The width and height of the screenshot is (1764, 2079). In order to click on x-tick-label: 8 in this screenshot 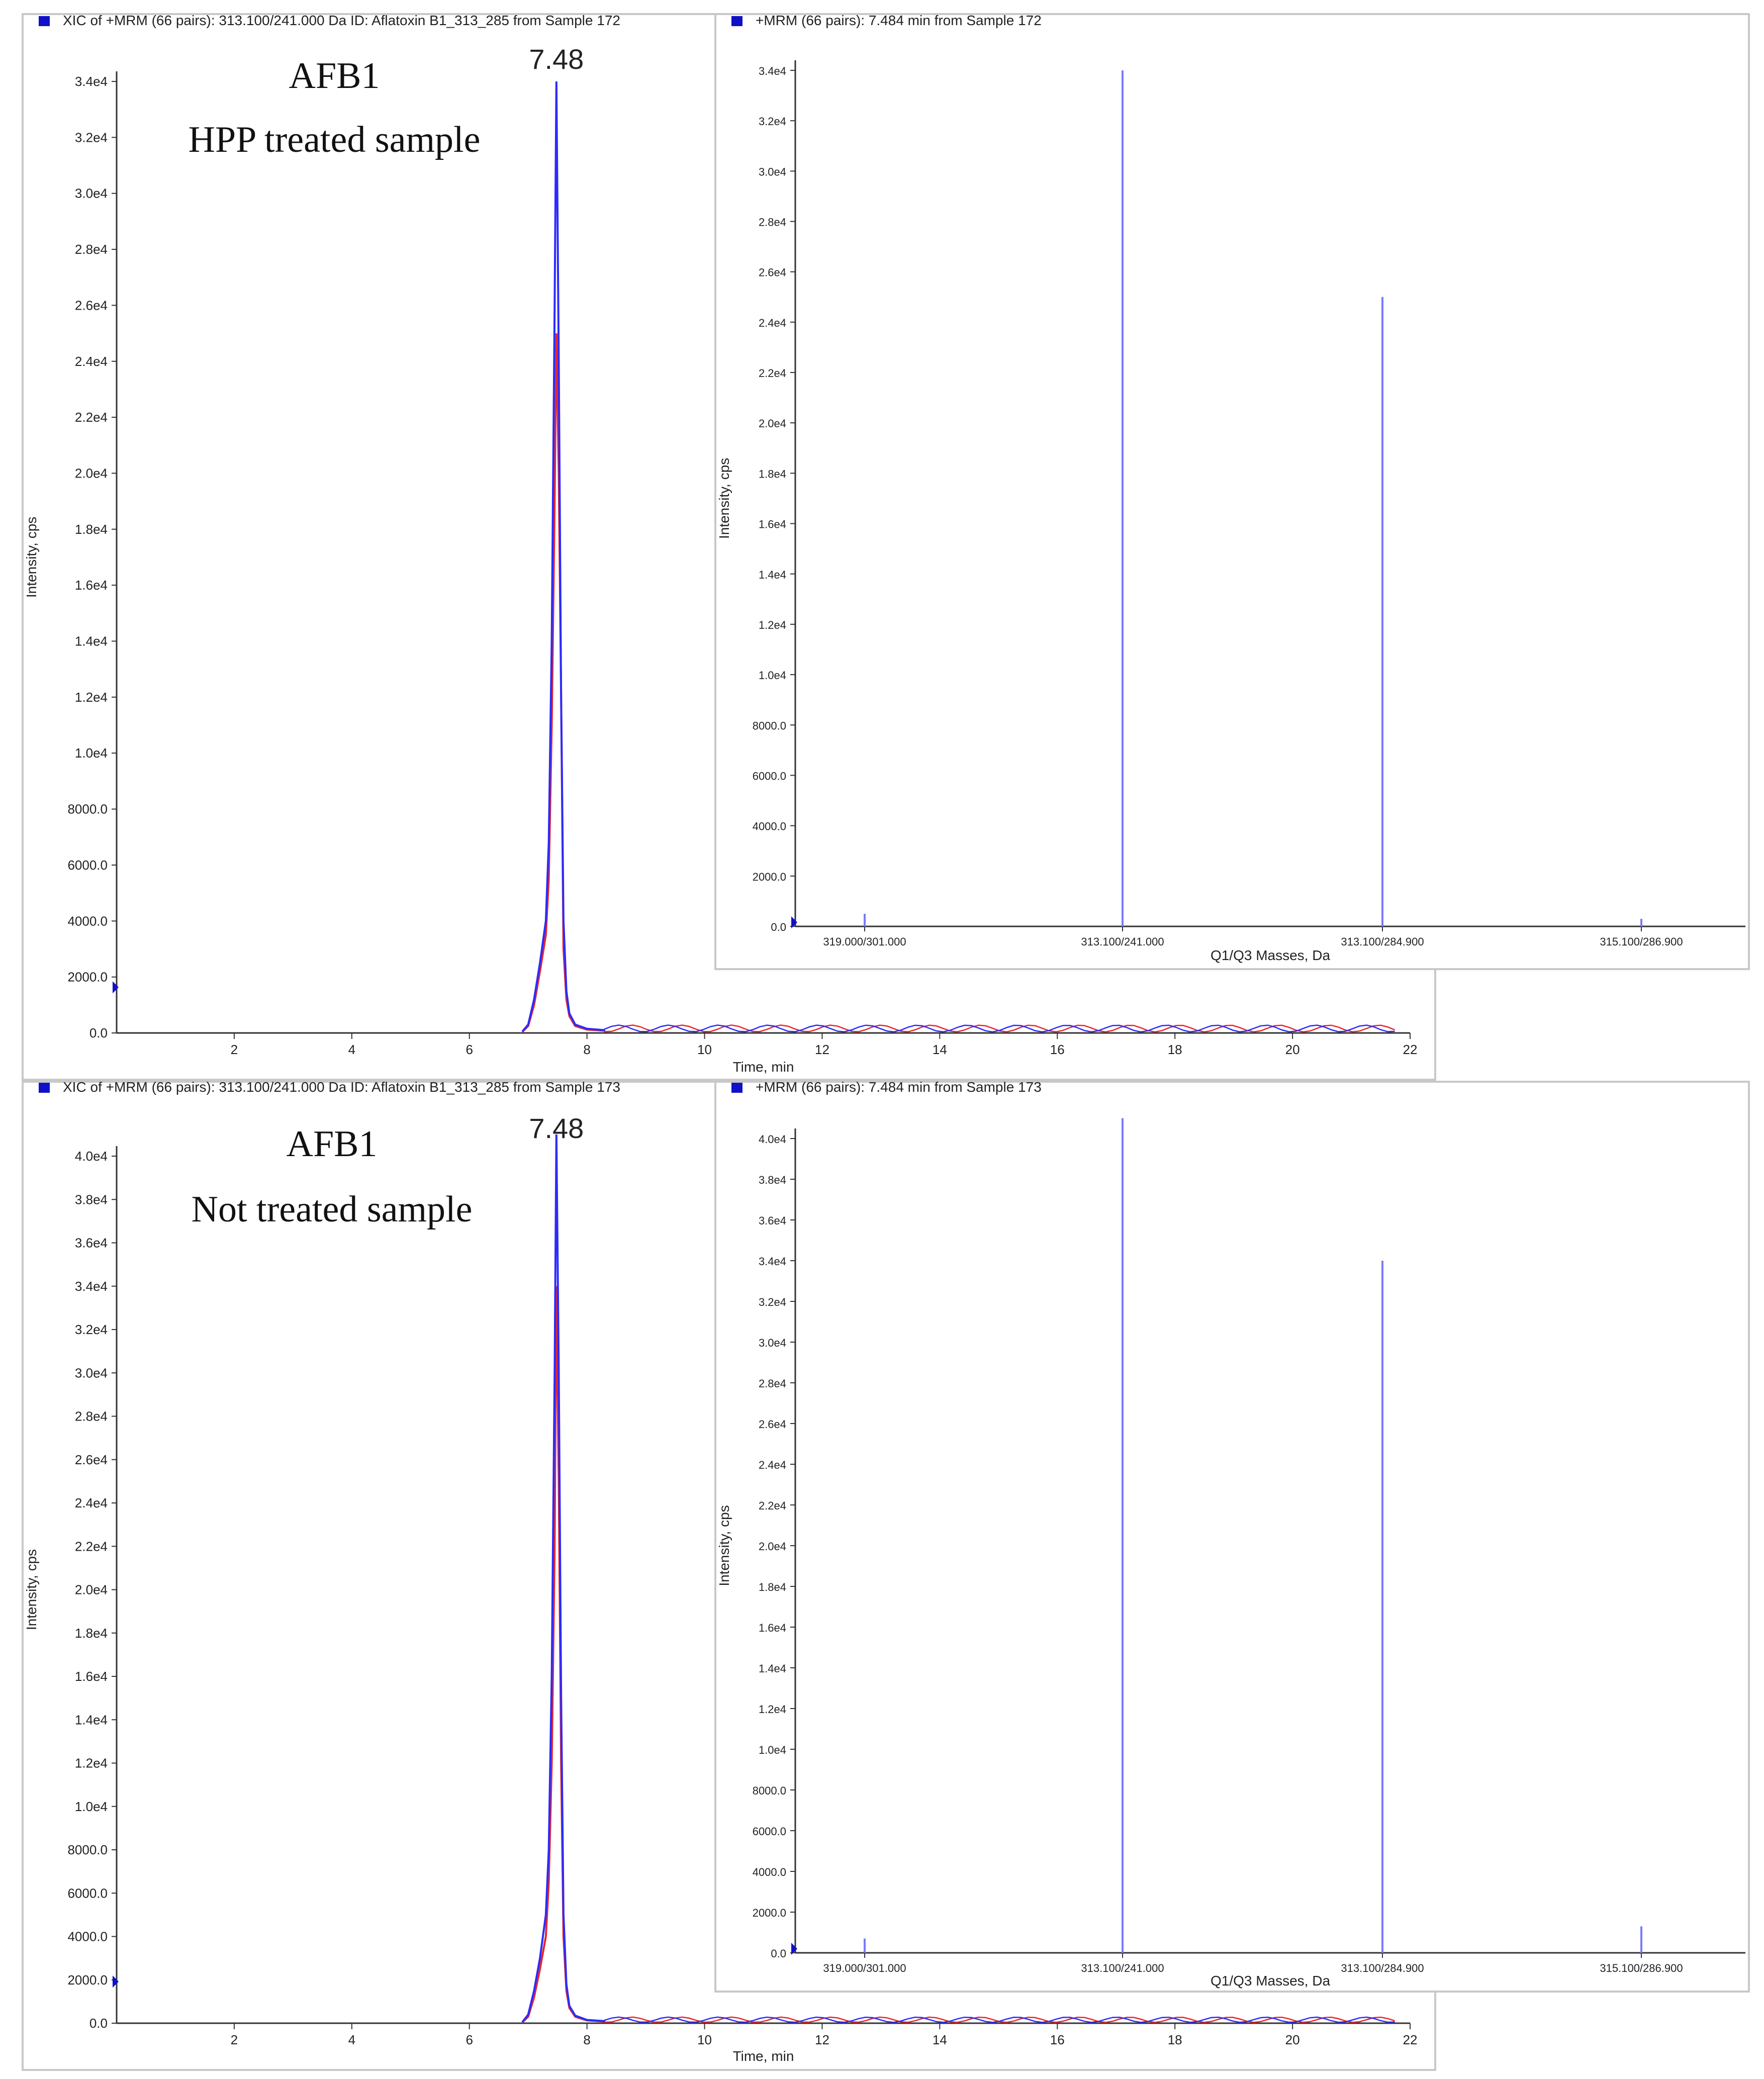, I will do `click(587, 2039)`.